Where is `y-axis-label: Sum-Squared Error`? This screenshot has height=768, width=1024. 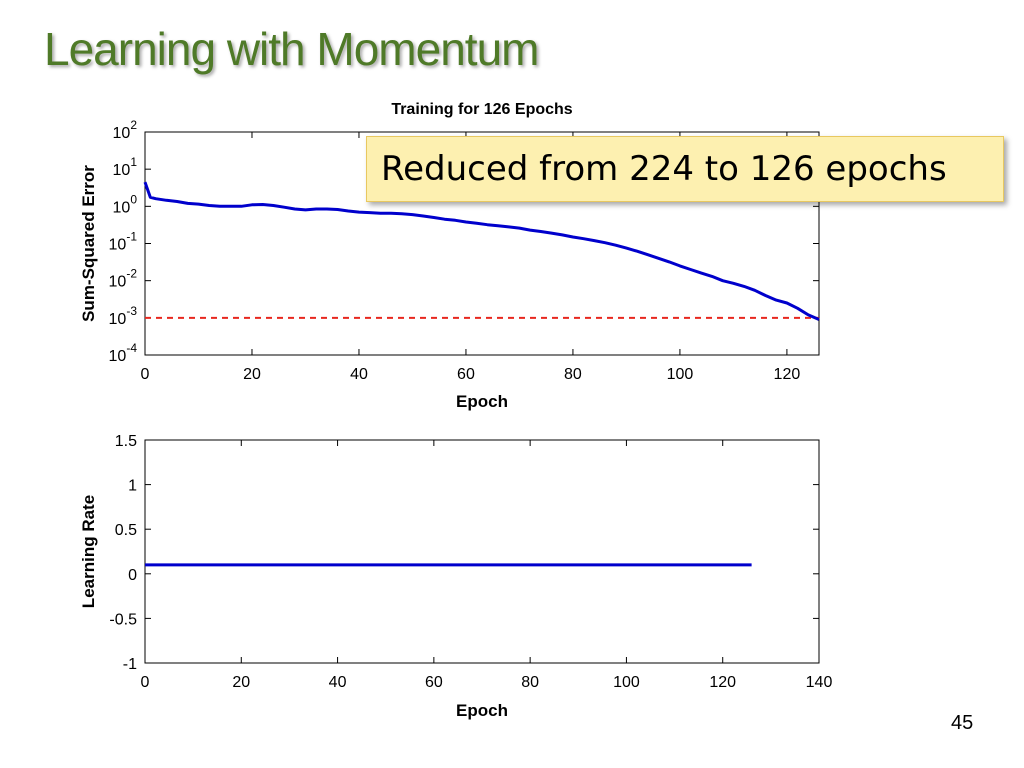
y-axis-label: Sum-Squared Error is located at coordinates (88, 243).